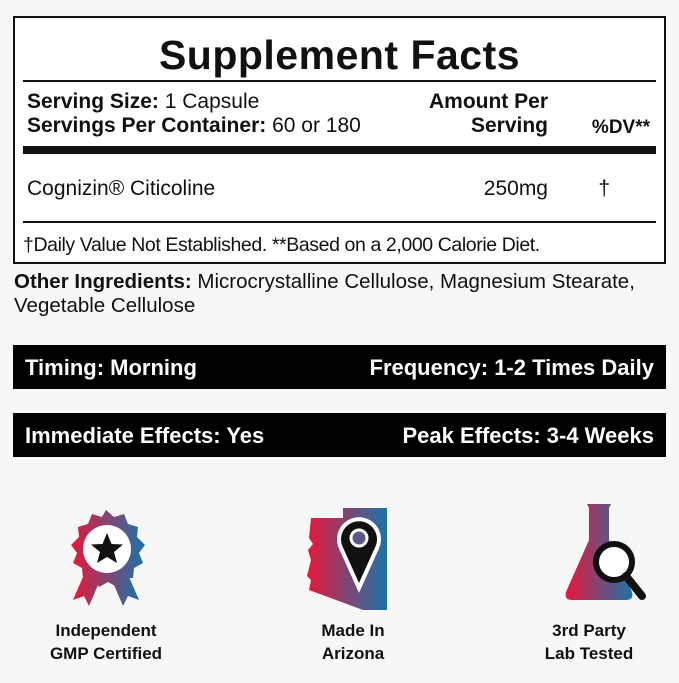 The image size is (679, 683). What do you see at coordinates (212, 101) in the screenshot?
I see `serving-size-value: 1 Capsule` at bounding box center [212, 101].